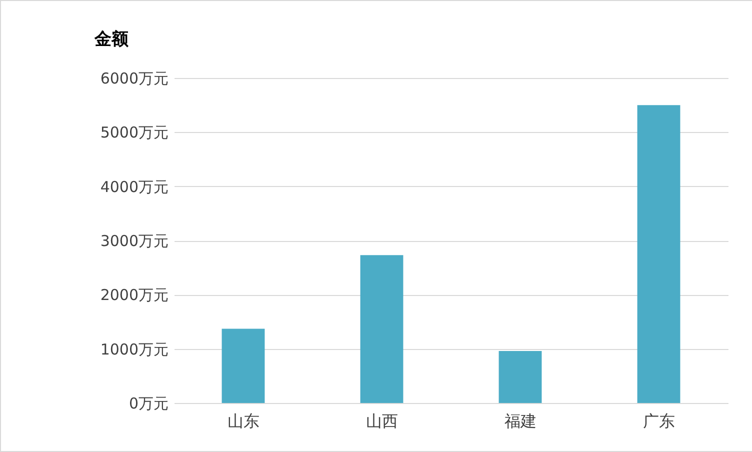 The height and width of the screenshot is (452, 752). I want to click on x-tick-label: 山东, so click(243, 421).